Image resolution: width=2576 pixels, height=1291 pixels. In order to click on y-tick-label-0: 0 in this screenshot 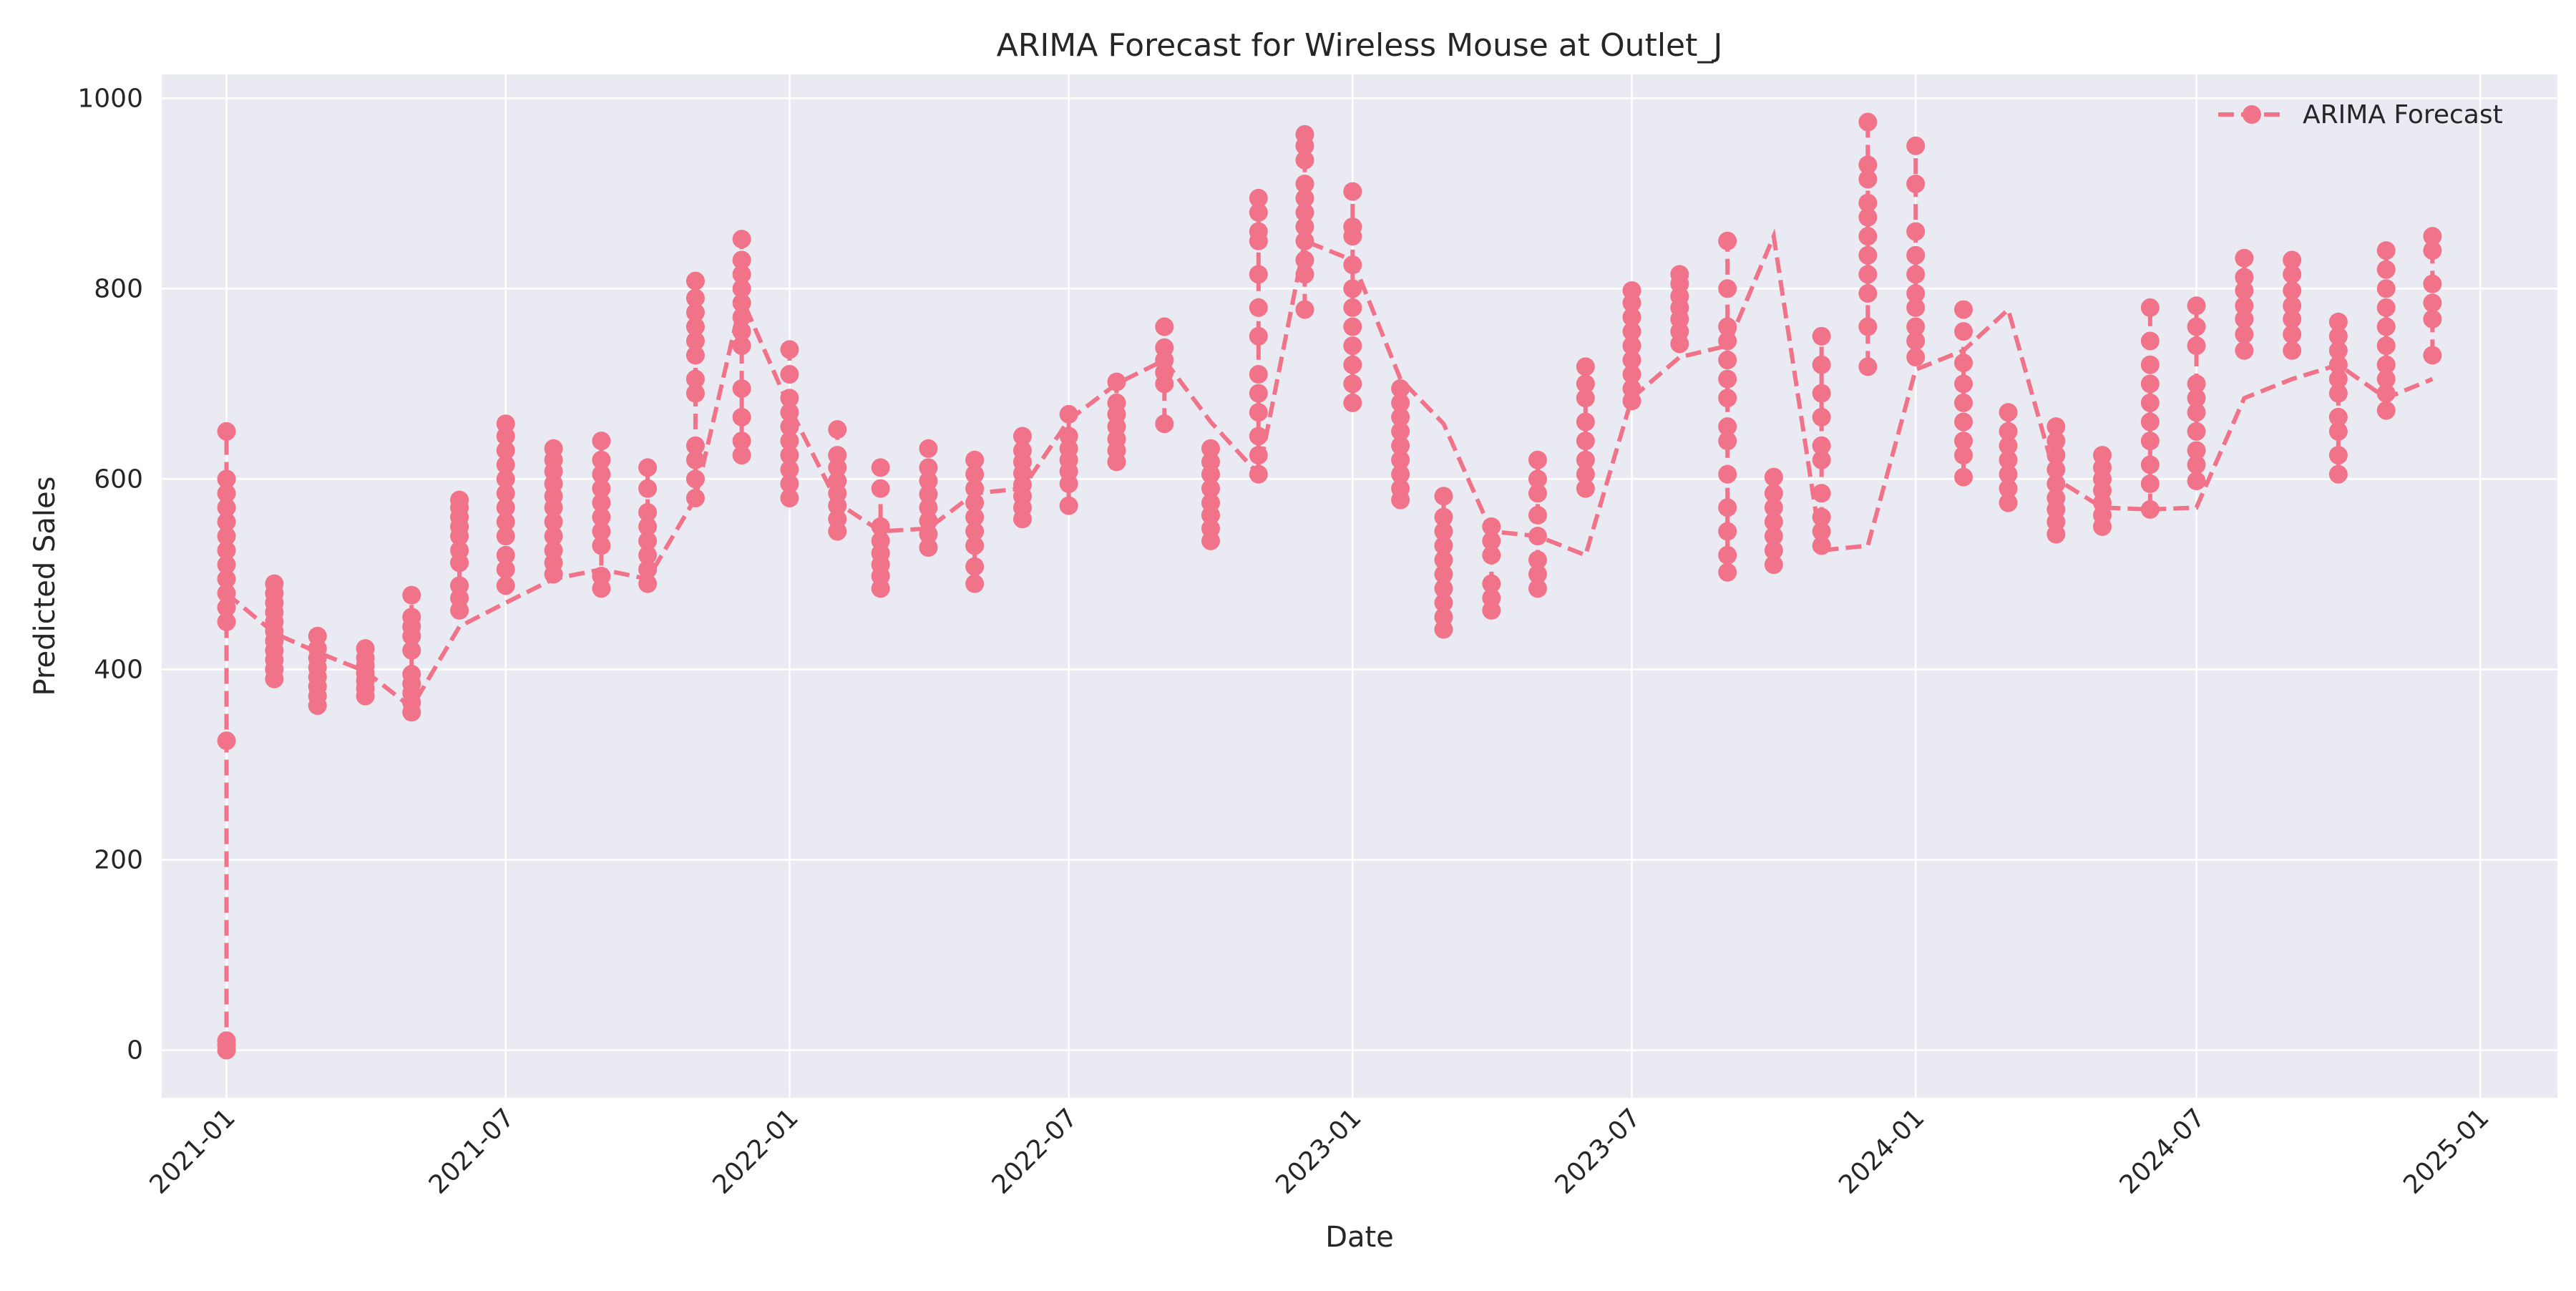, I will do `click(135, 1050)`.